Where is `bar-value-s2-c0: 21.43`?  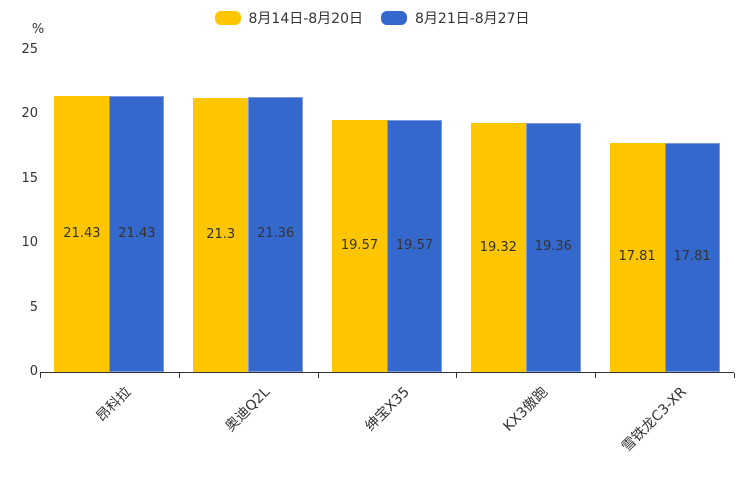
bar-value-s2-c0: 21.43 is located at coordinates (137, 233).